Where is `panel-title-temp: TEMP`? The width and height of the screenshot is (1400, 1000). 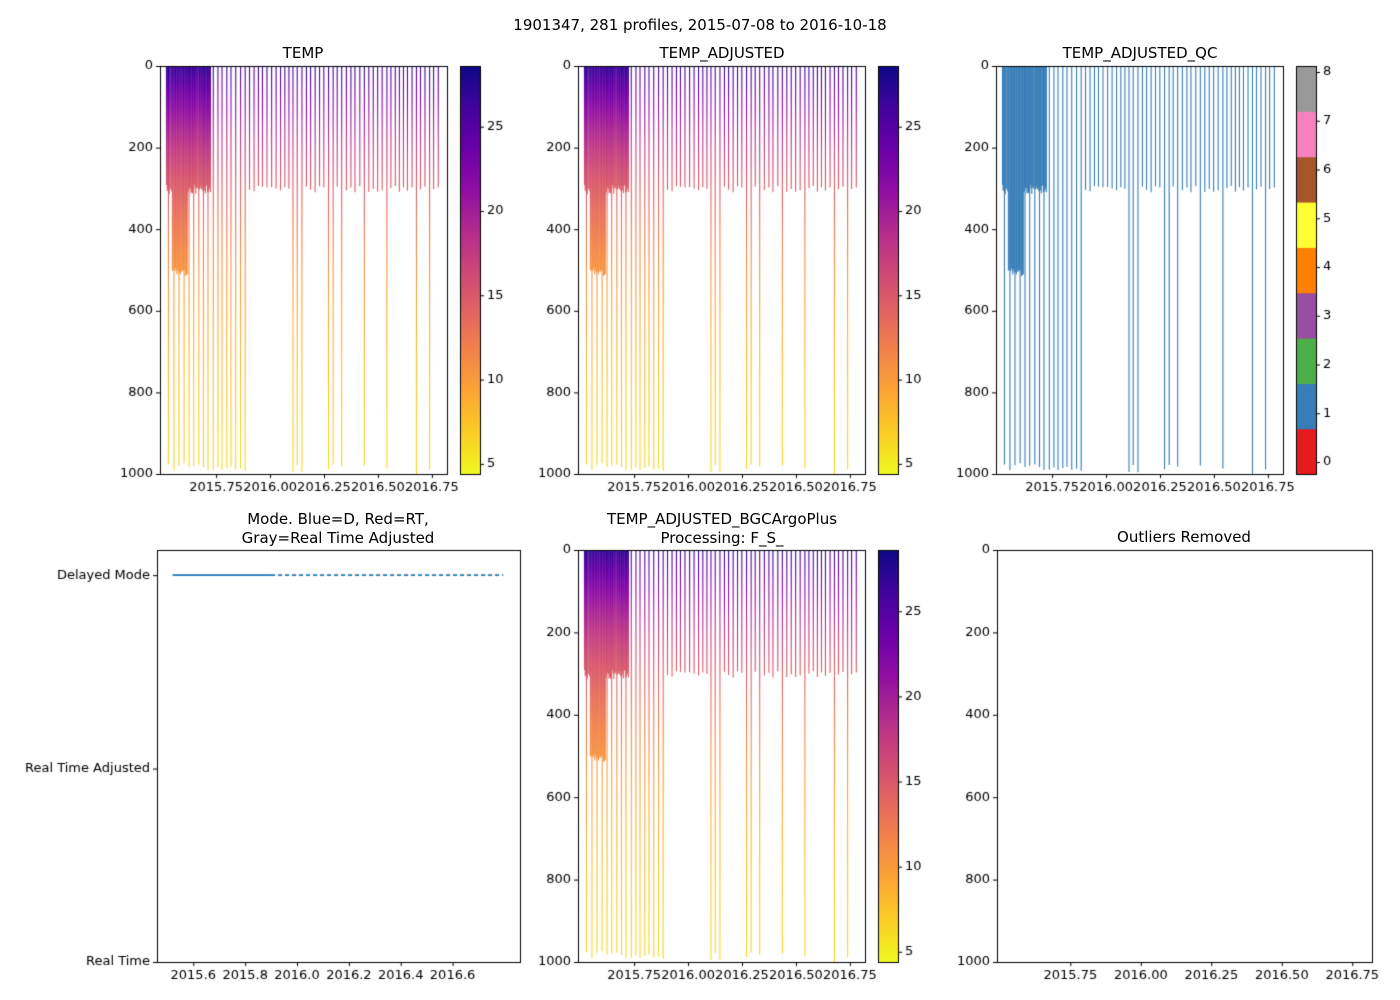
panel-title-temp: TEMP is located at coordinates (303, 53).